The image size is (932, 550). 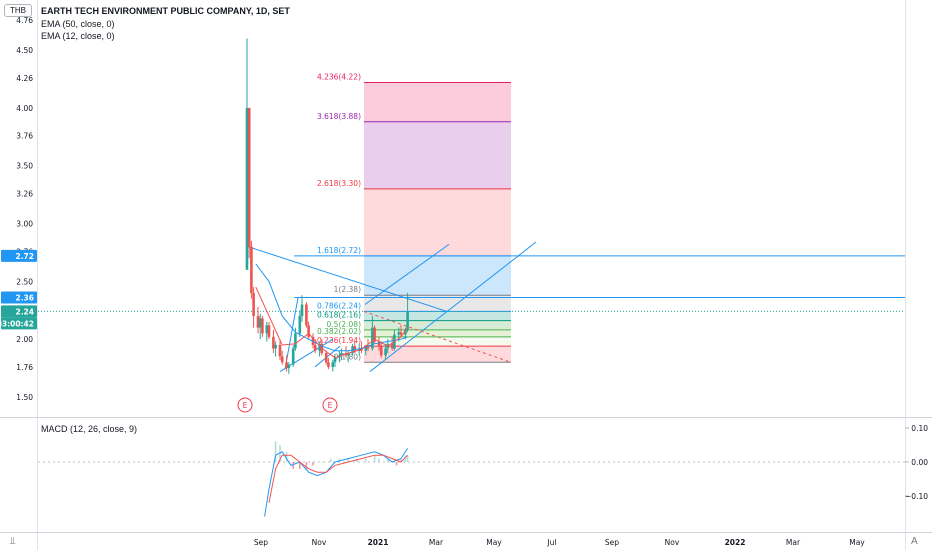 I want to click on macd-tick-label: −0.10, so click(x=916, y=496).